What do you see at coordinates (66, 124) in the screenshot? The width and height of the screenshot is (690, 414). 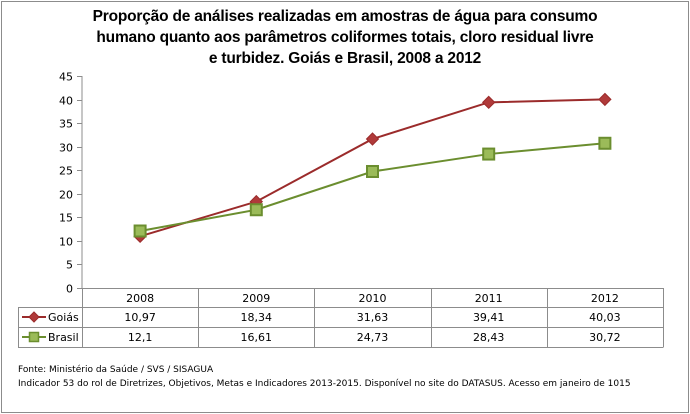 I see `y-tick-label: 35` at bounding box center [66, 124].